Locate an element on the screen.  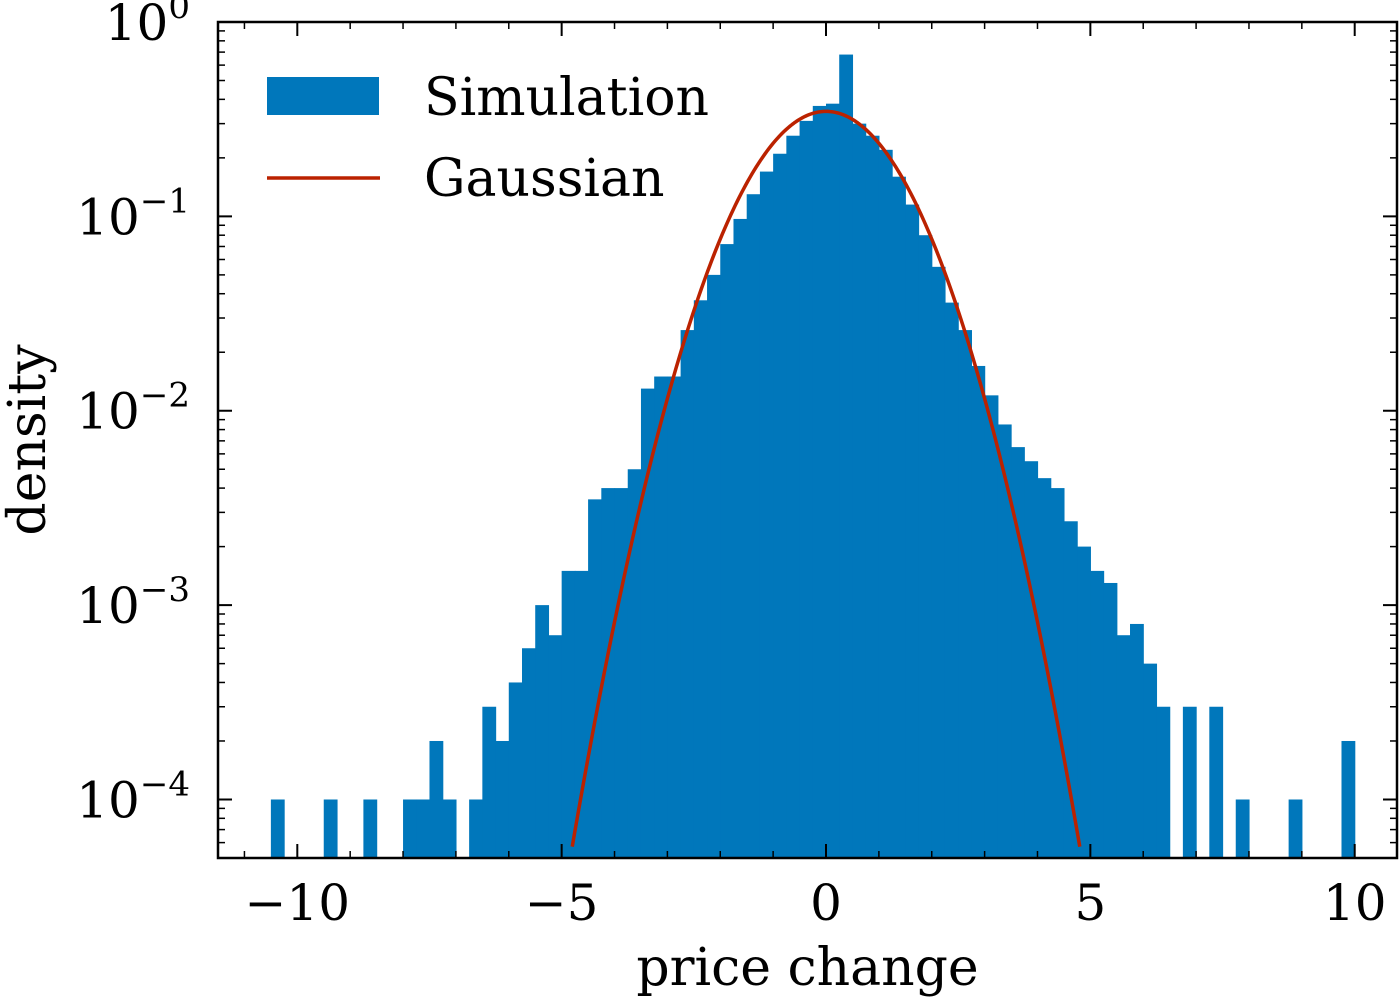
legend-simulation-label: Simulation is located at coordinates (566, 98).